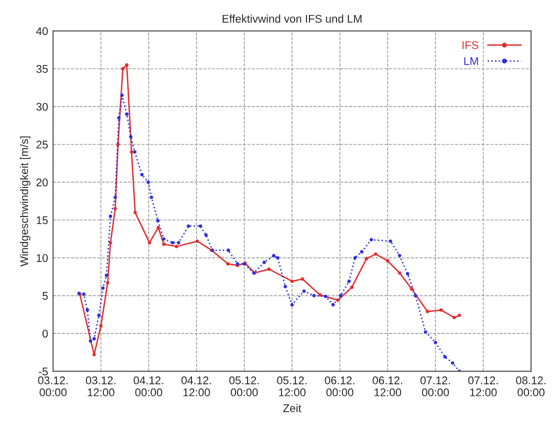 This screenshot has height=442, width=559. What do you see at coordinates (196, 386) in the screenshot?
I see `x-tick-label: 04.12. 12:00` at bounding box center [196, 386].